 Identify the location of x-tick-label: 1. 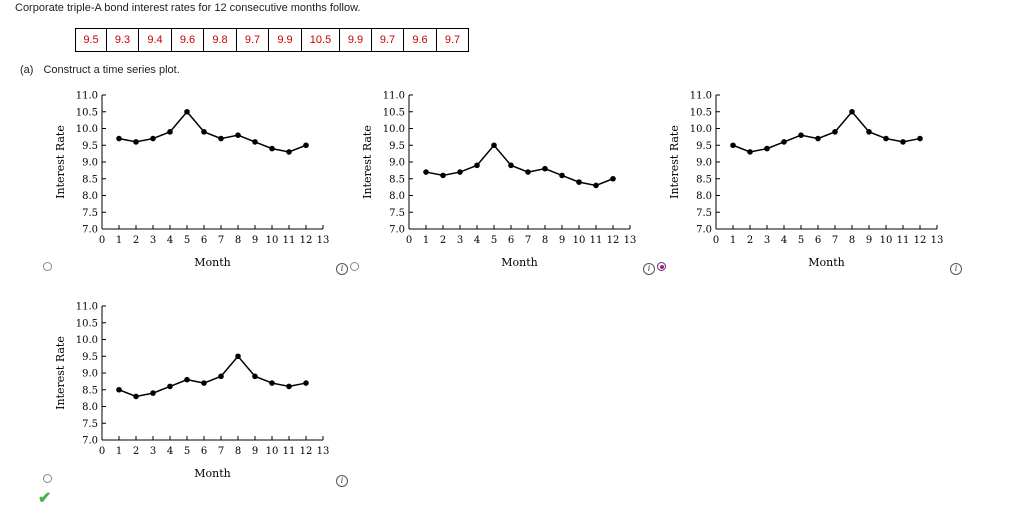
(119, 451).